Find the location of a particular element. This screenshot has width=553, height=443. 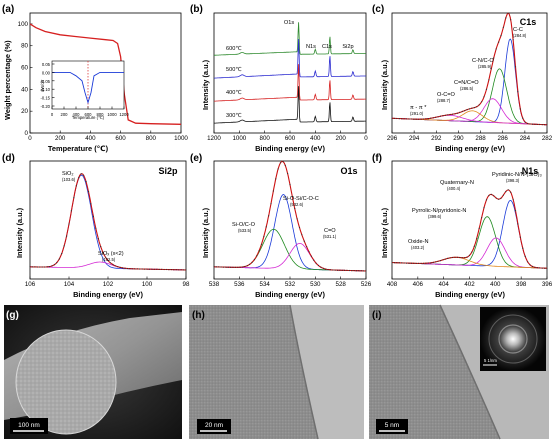

tem-sample-h is located at coordinates (253, 372).